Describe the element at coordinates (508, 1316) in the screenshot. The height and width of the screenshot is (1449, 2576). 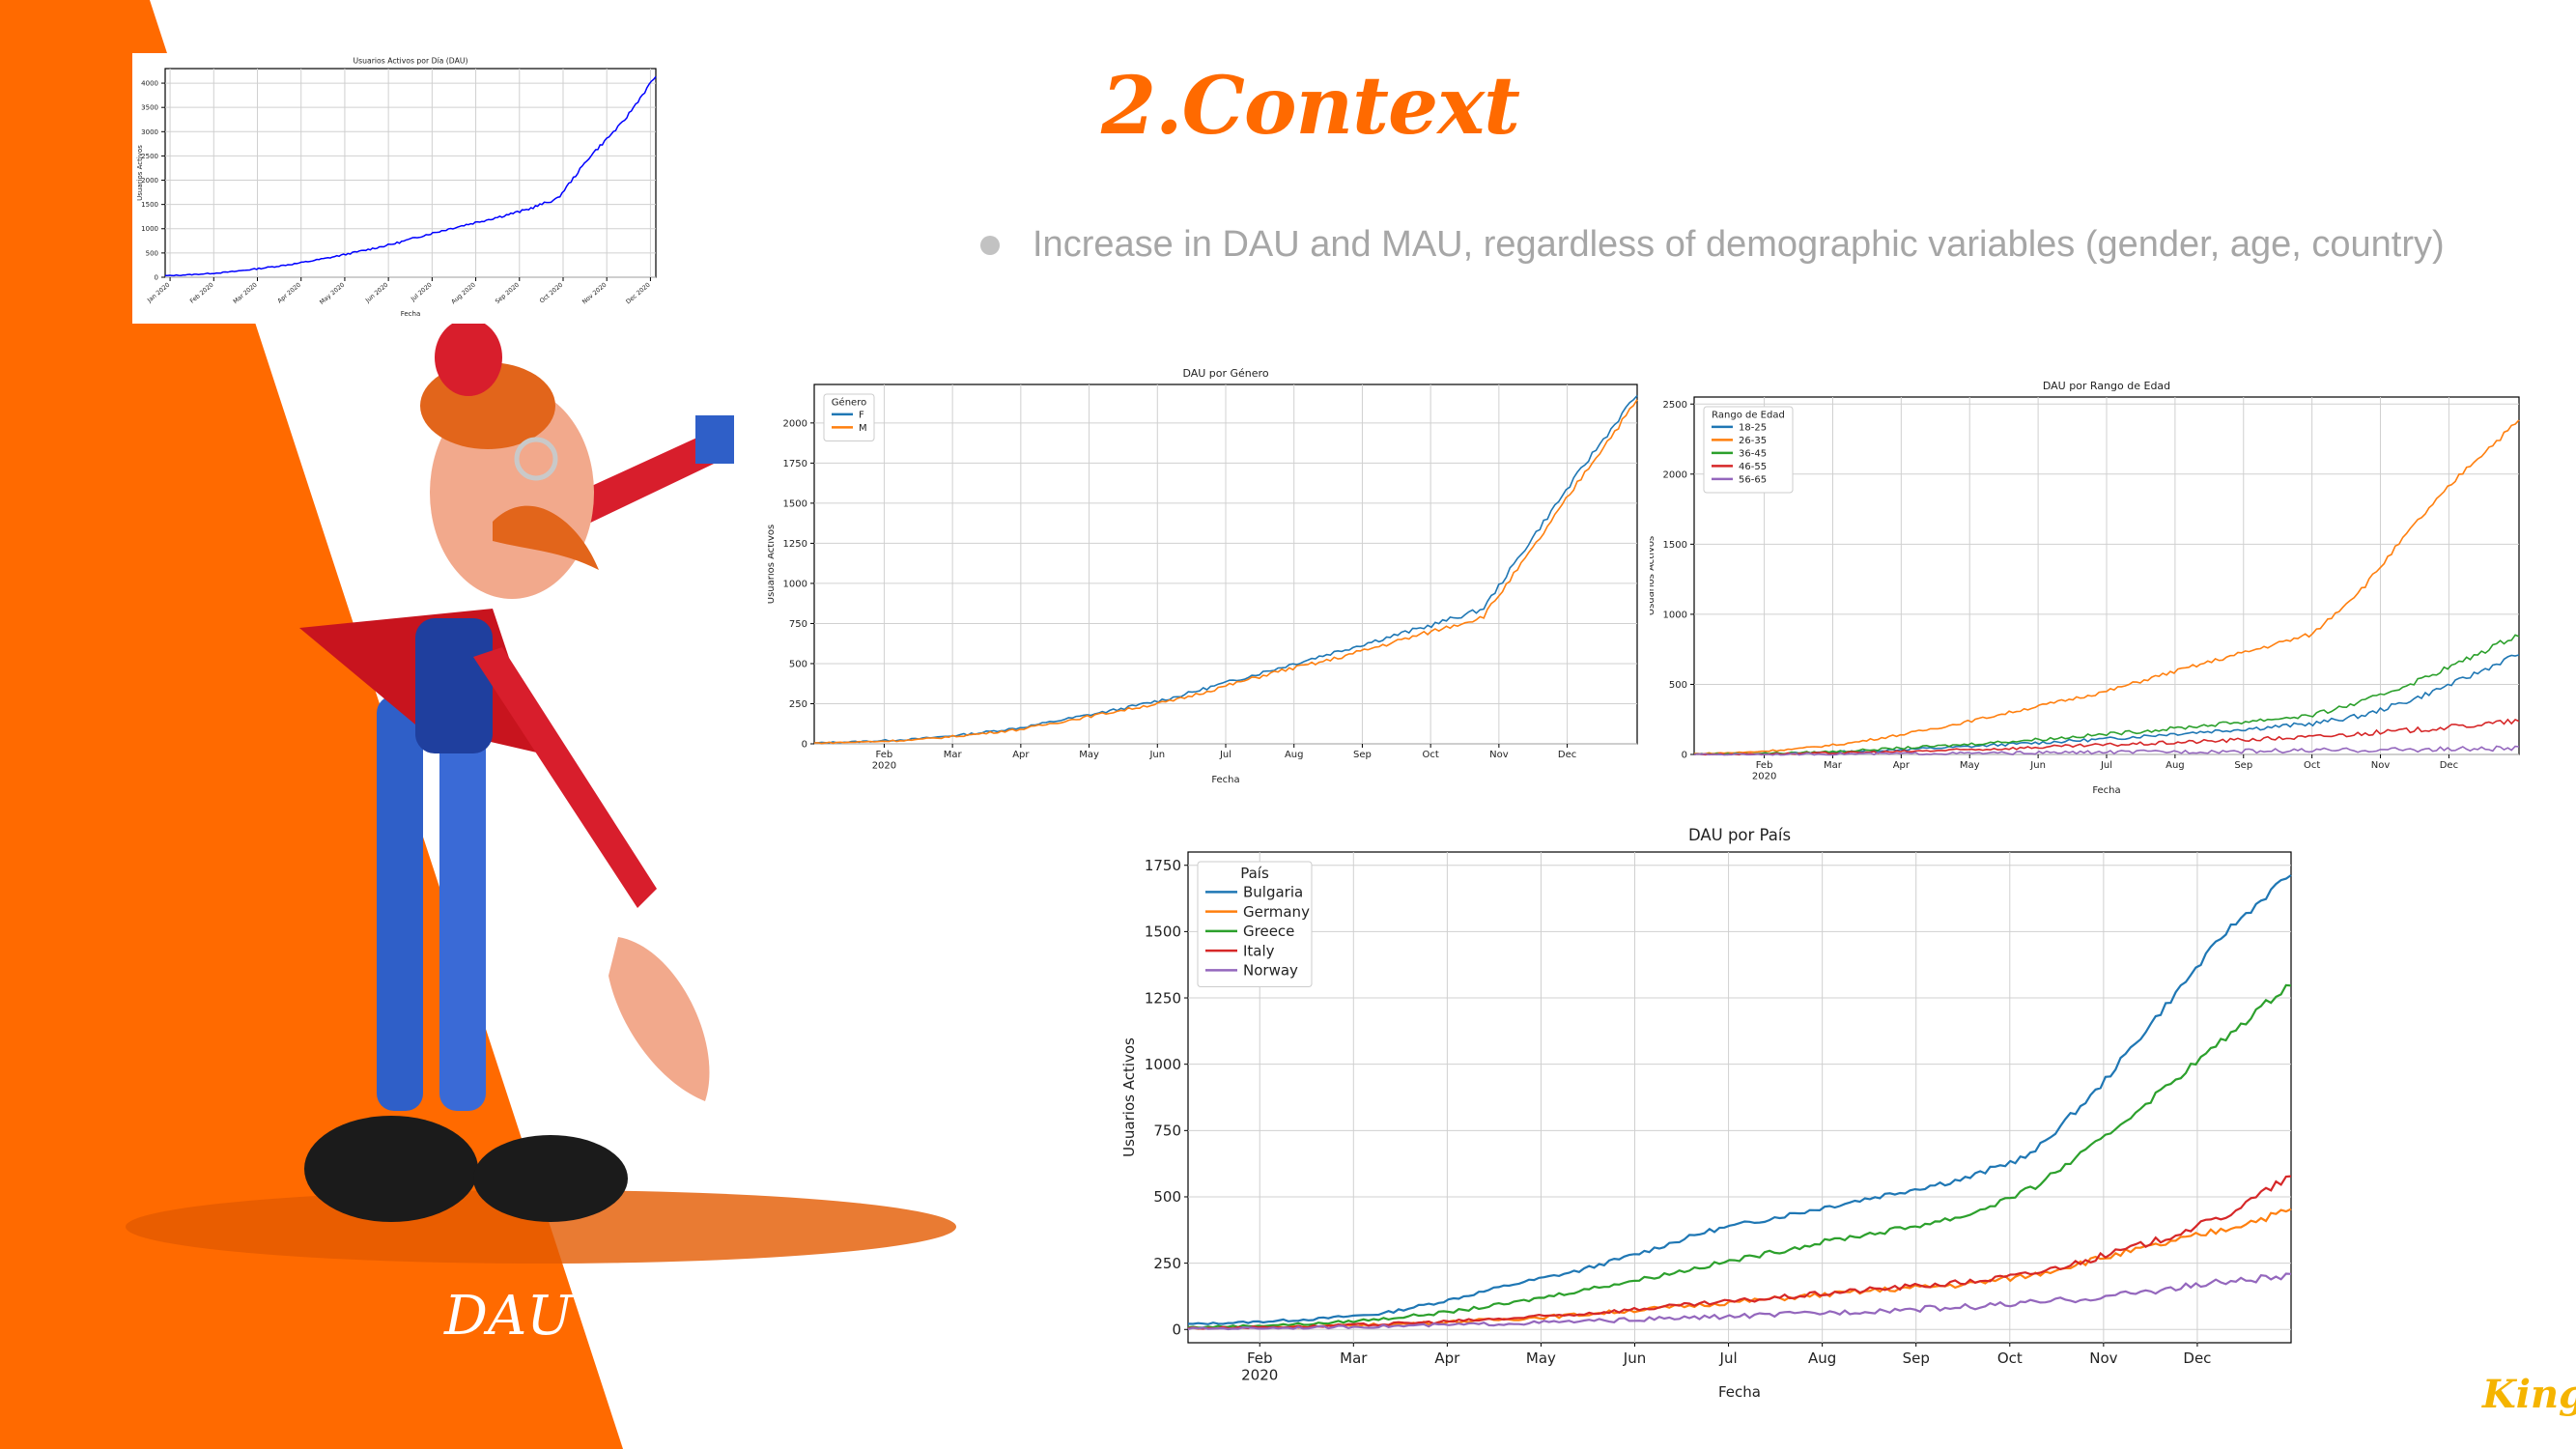
I see `mascot-caption: DAU` at that location.